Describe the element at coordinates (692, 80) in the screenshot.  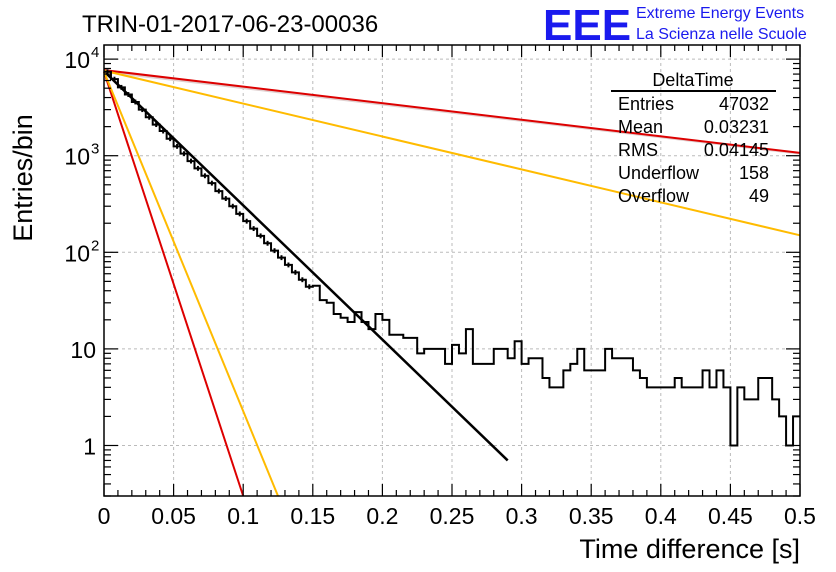
I see `stats-title: DeltaTime` at that location.